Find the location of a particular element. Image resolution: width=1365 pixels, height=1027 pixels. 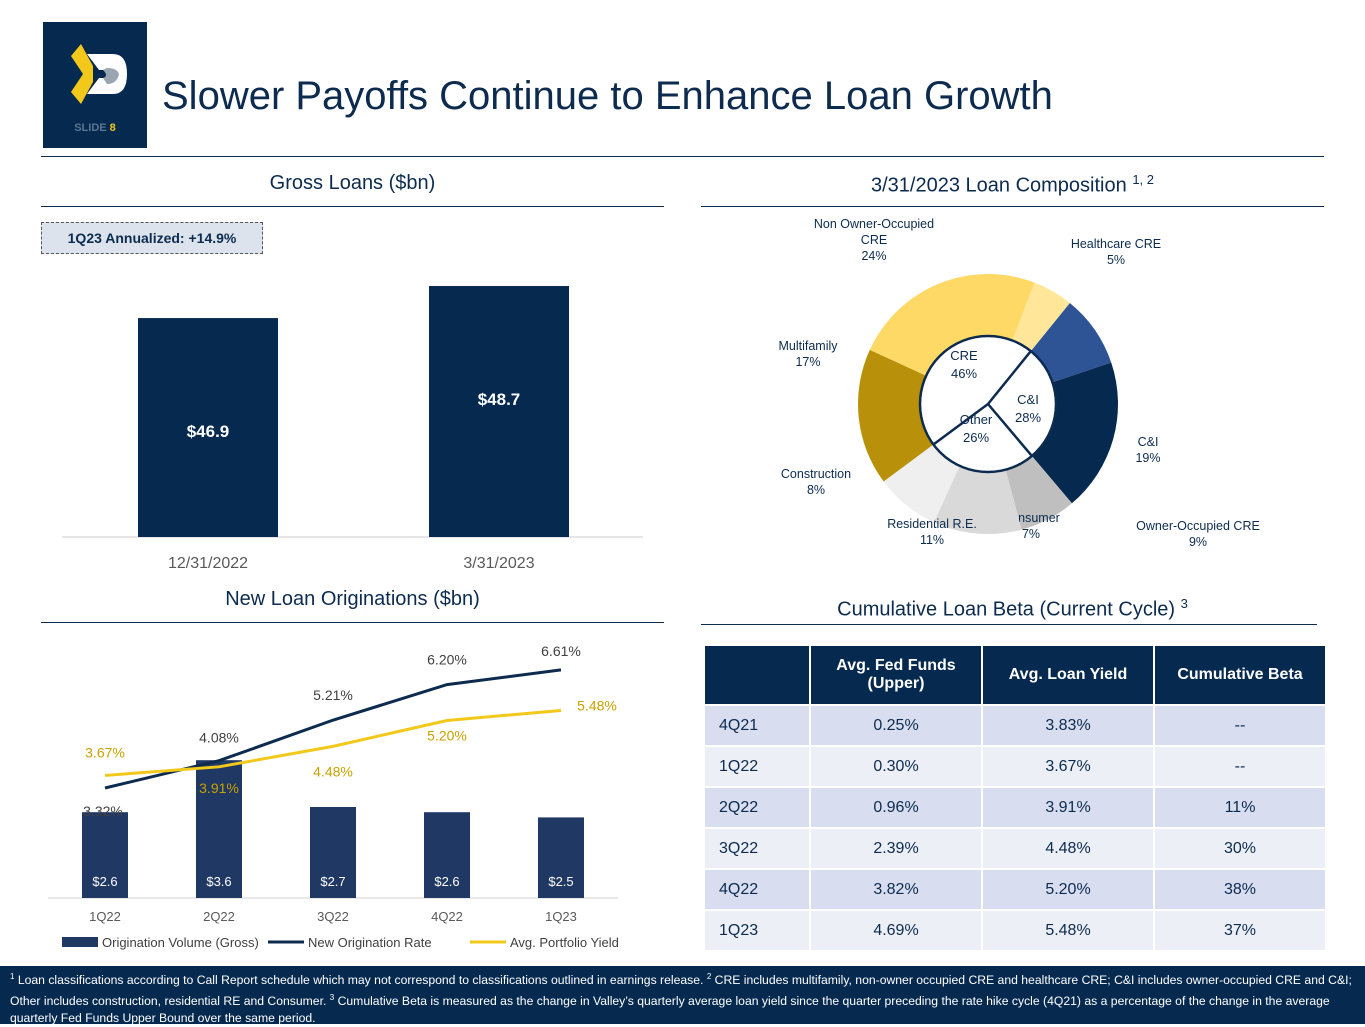

table-cell: 3.82% is located at coordinates (896, 889).